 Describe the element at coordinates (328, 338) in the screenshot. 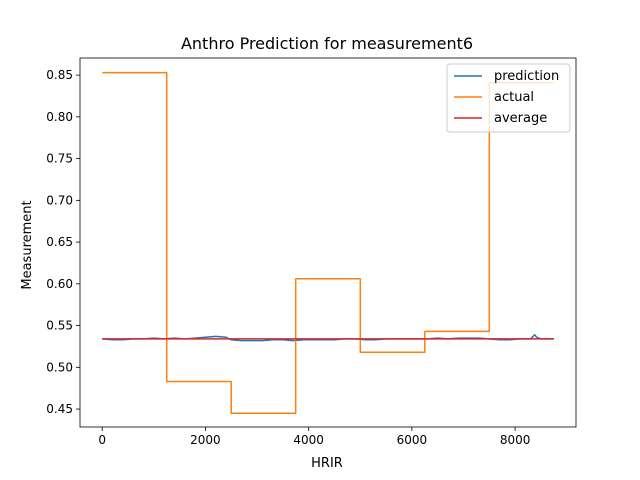

I see `series-line-prediction` at that location.